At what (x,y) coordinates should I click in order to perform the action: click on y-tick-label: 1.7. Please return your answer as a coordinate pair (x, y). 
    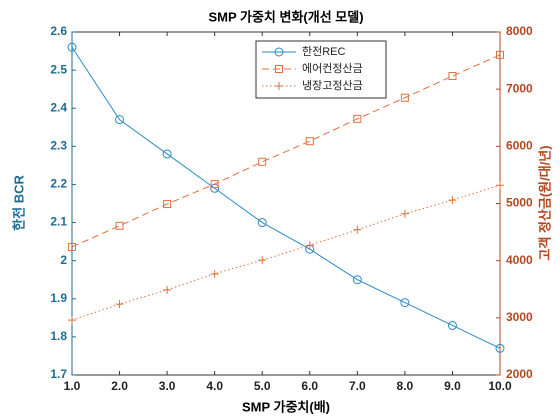
    Looking at the image, I should click on (58, 374).